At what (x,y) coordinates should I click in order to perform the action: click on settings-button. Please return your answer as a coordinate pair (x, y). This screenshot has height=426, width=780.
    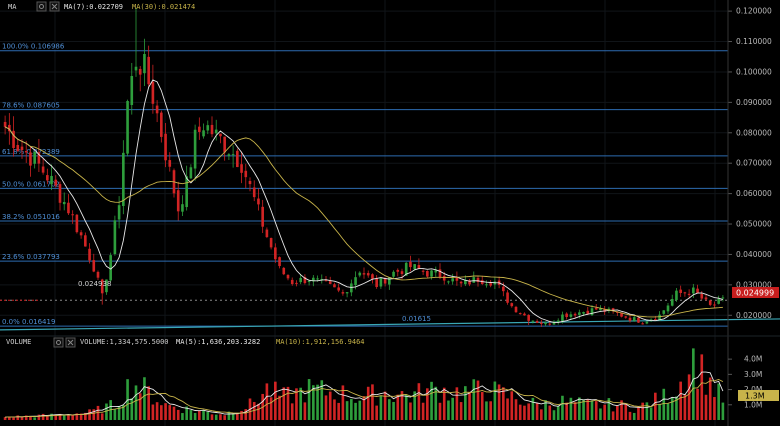
    Looking at the image, I should click on (41, 6).